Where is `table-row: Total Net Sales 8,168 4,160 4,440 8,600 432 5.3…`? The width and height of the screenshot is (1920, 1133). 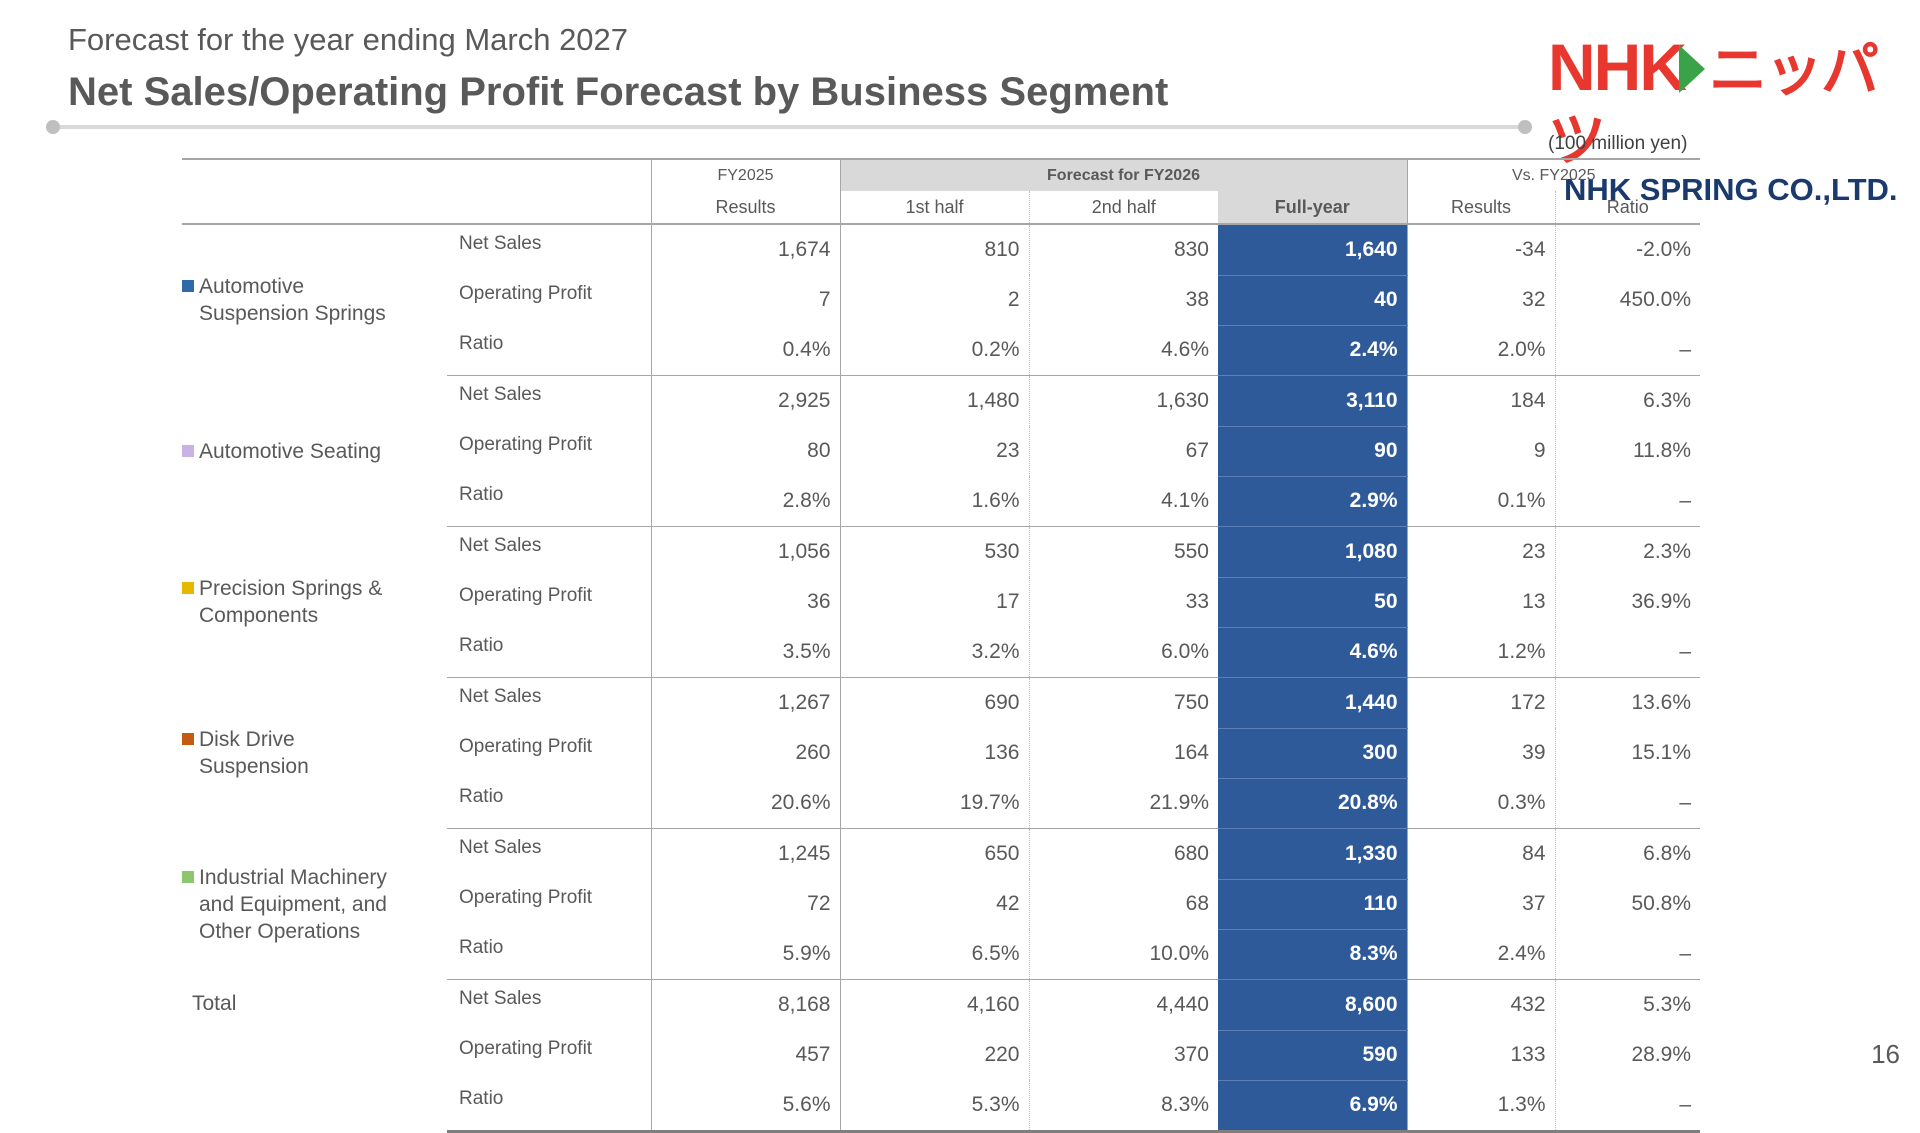
table-row: Total Net Sales 8,168 4,160 4,440 8,600 432 5.3… is located at coordinates (941, 1005).